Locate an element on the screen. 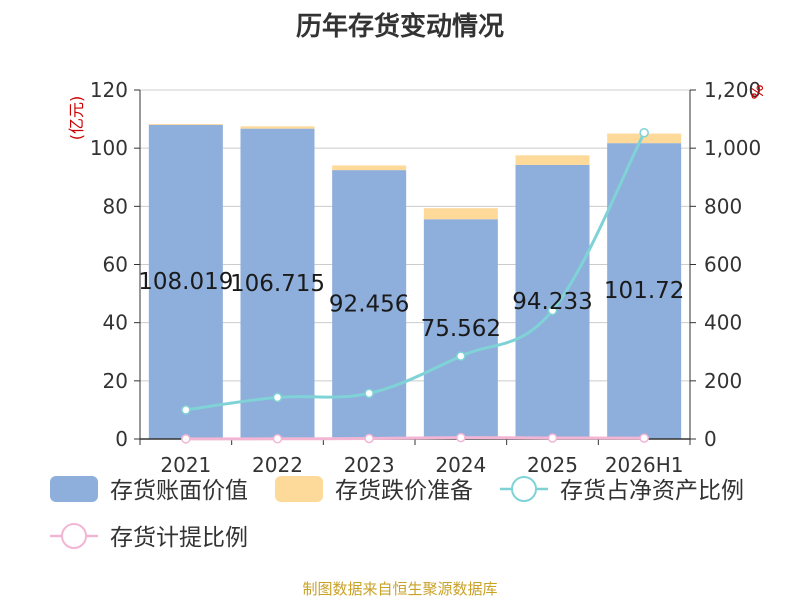  source-note: 制图数据来自恒生聚源数据库 is located at coordinates (400, 589).